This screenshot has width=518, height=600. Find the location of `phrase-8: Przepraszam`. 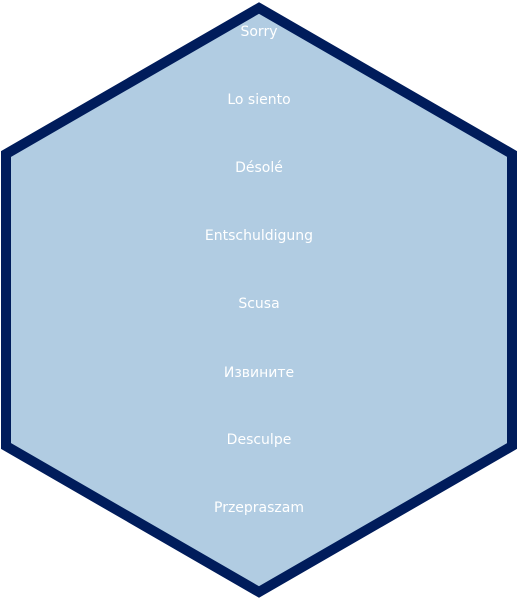

phrase-8: Przepraszam is located at coordinates (259, 508).